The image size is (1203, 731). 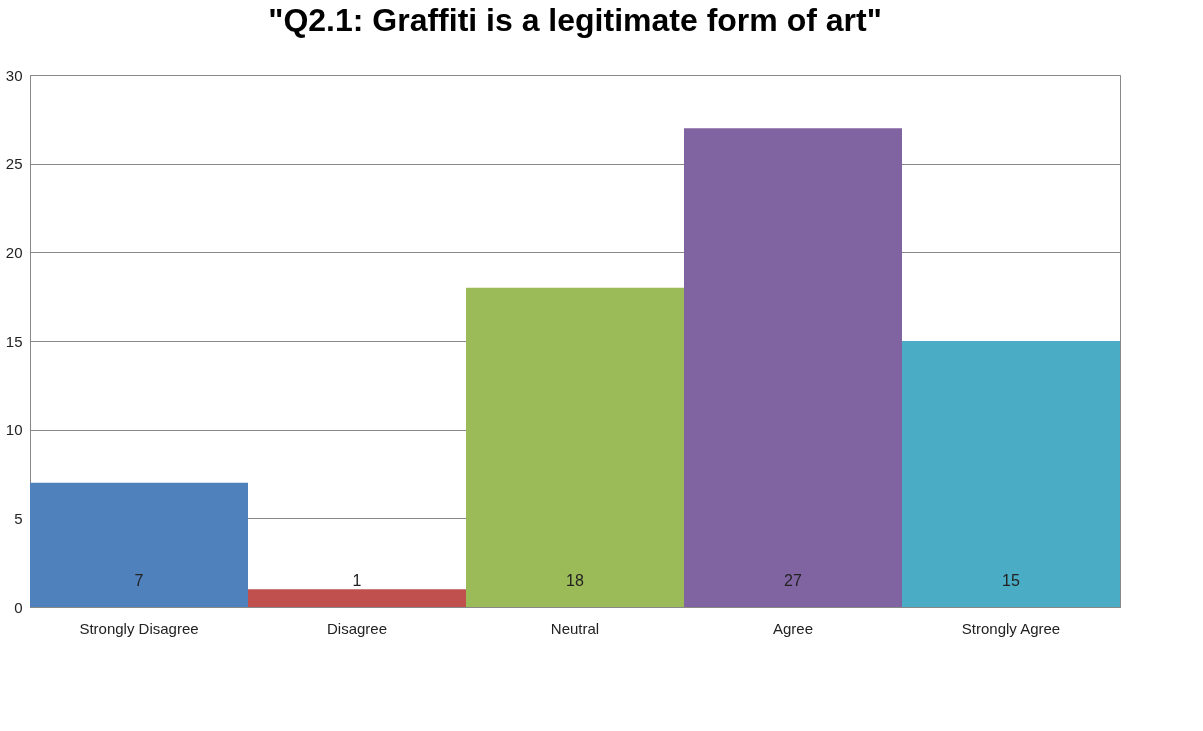 I want to click on x-tick-label: Strongly Disagree, so click(x=139, y=628).